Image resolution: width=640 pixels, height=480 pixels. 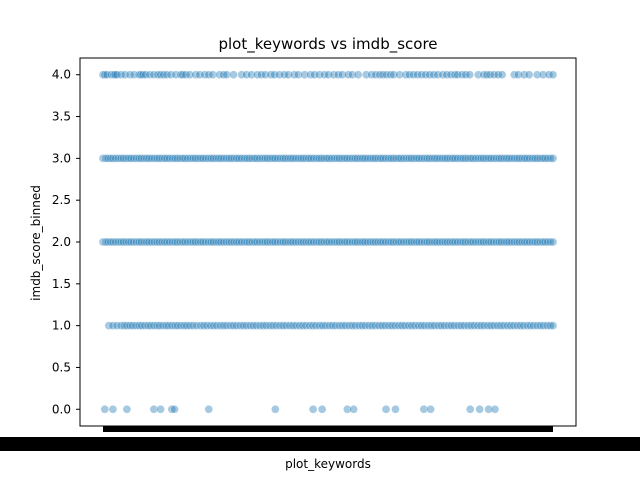 I want to click on y-tick-label: 2.0, so click(x=61, y=242).